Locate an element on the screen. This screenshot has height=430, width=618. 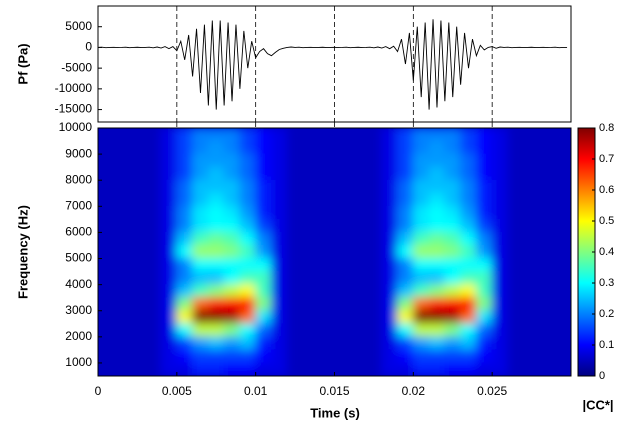
y-axis-label: Pf (Pa) is located at coordinates (22, 63).